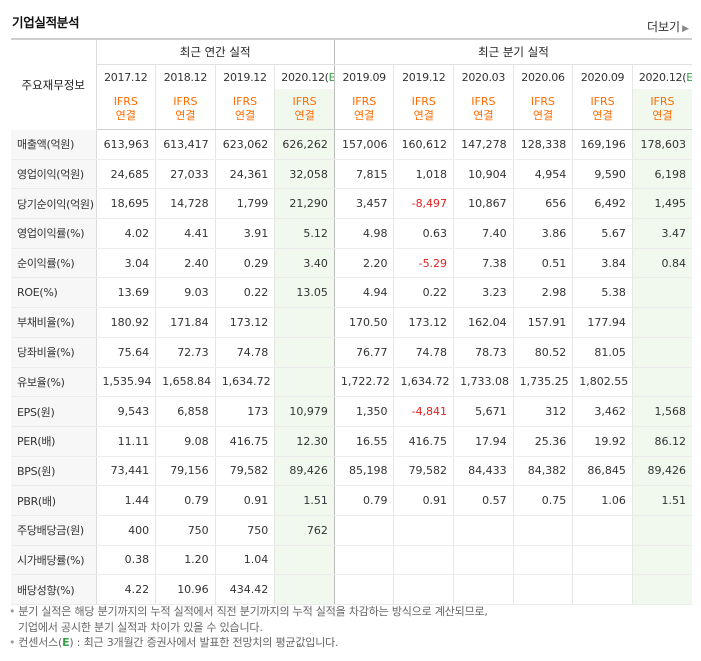 This screenshot has height=661, width=701. Describe the element at coordinates (661, 411) in the screenshot. I see `table-cell: 1,568` at that location.